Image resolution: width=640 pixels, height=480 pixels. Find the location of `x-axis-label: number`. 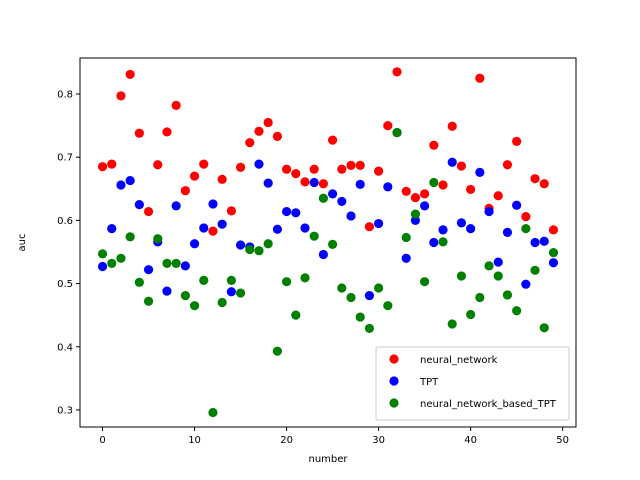

x-axis-label: number is located at coordinates (328, 459).